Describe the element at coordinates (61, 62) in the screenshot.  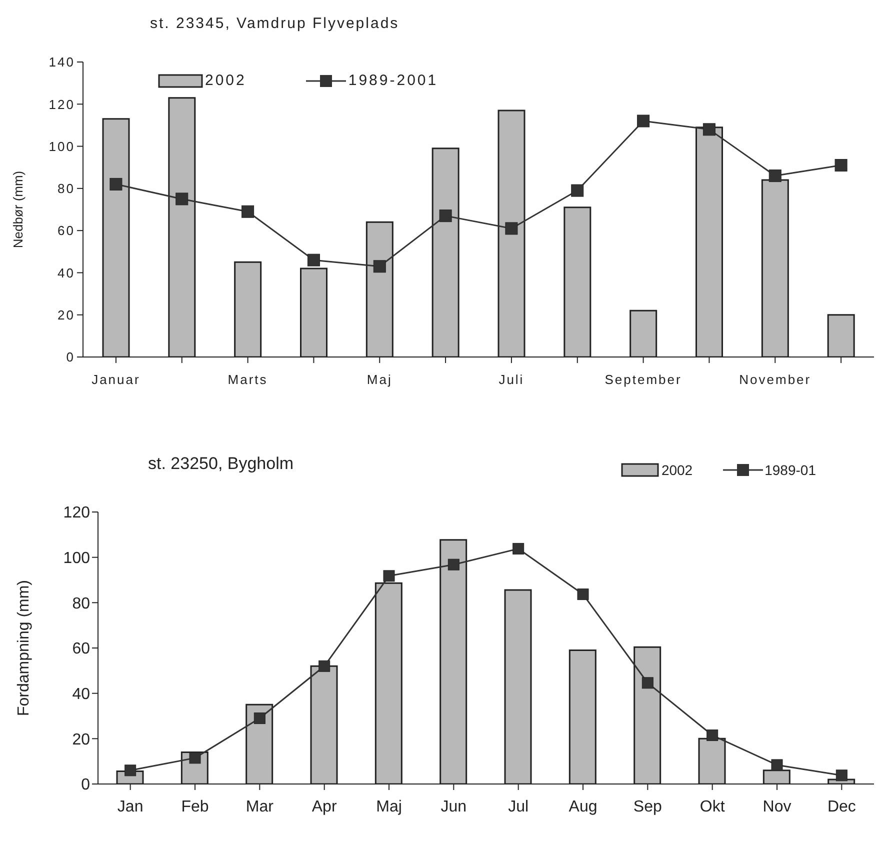
I see `y-tick-label: 140` at that location.